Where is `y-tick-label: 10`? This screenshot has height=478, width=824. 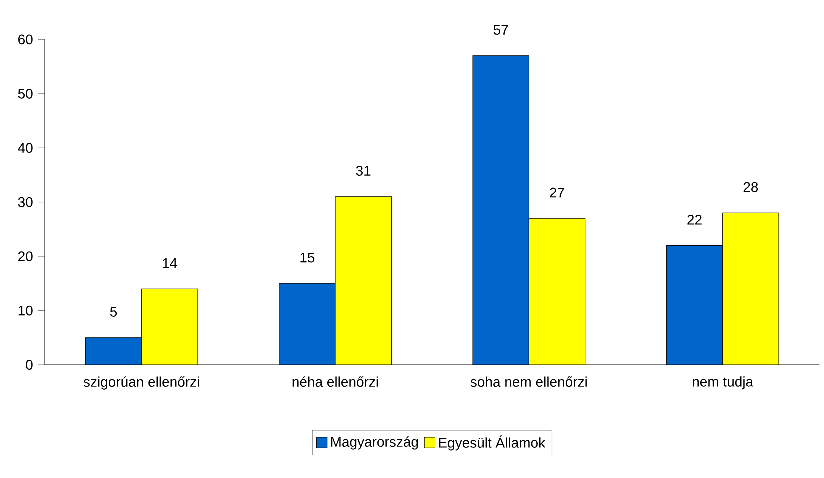 y-tick-label: 10 is located at coordinates (25, 311).